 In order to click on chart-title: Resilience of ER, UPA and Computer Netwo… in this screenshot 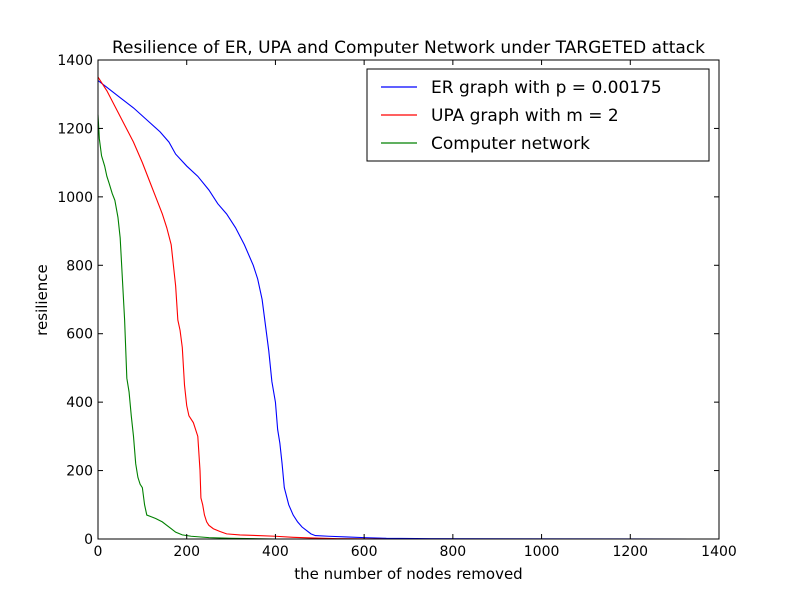, I will do `click(408, 48)`.